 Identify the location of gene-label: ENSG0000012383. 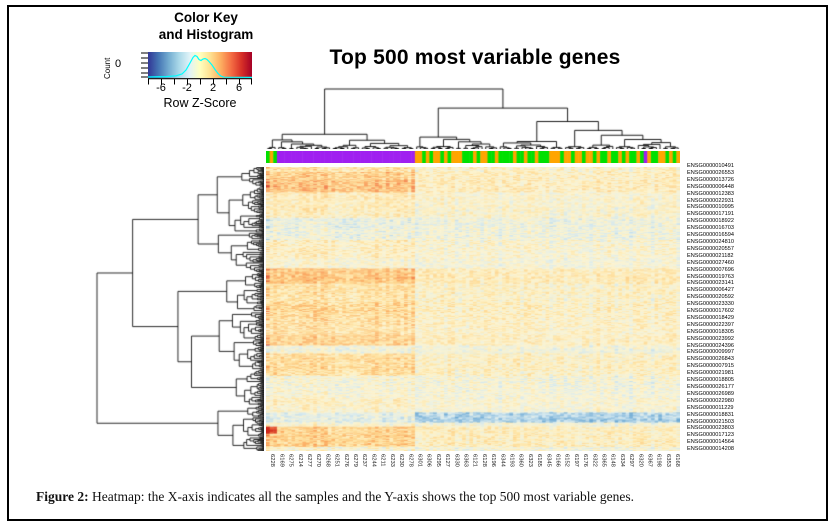
(710, 193).